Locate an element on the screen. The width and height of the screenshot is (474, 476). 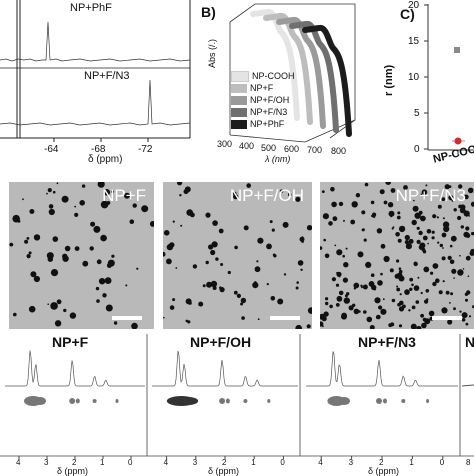
tem-image-f-oh: NP+F/OH is located at coordinates (237, 255).